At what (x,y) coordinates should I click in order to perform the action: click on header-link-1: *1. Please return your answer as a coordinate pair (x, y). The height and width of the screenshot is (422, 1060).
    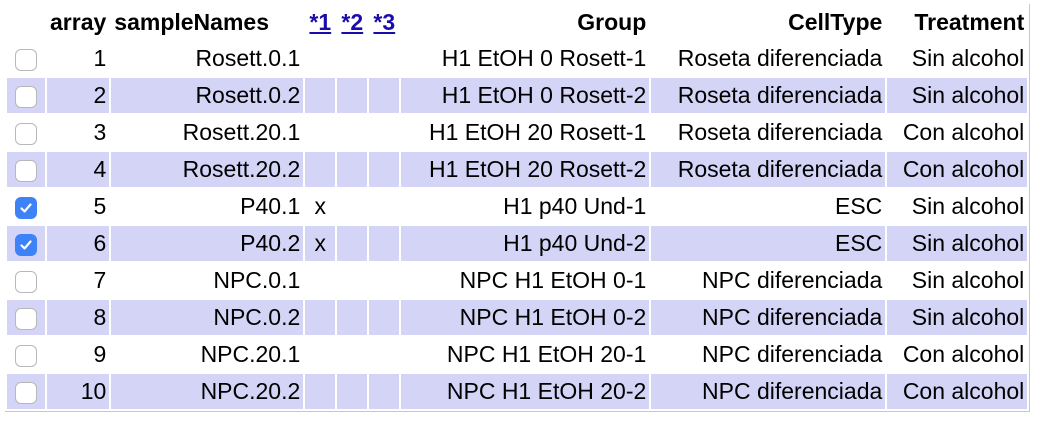
    Looking at the image, I should click on (320, 22).